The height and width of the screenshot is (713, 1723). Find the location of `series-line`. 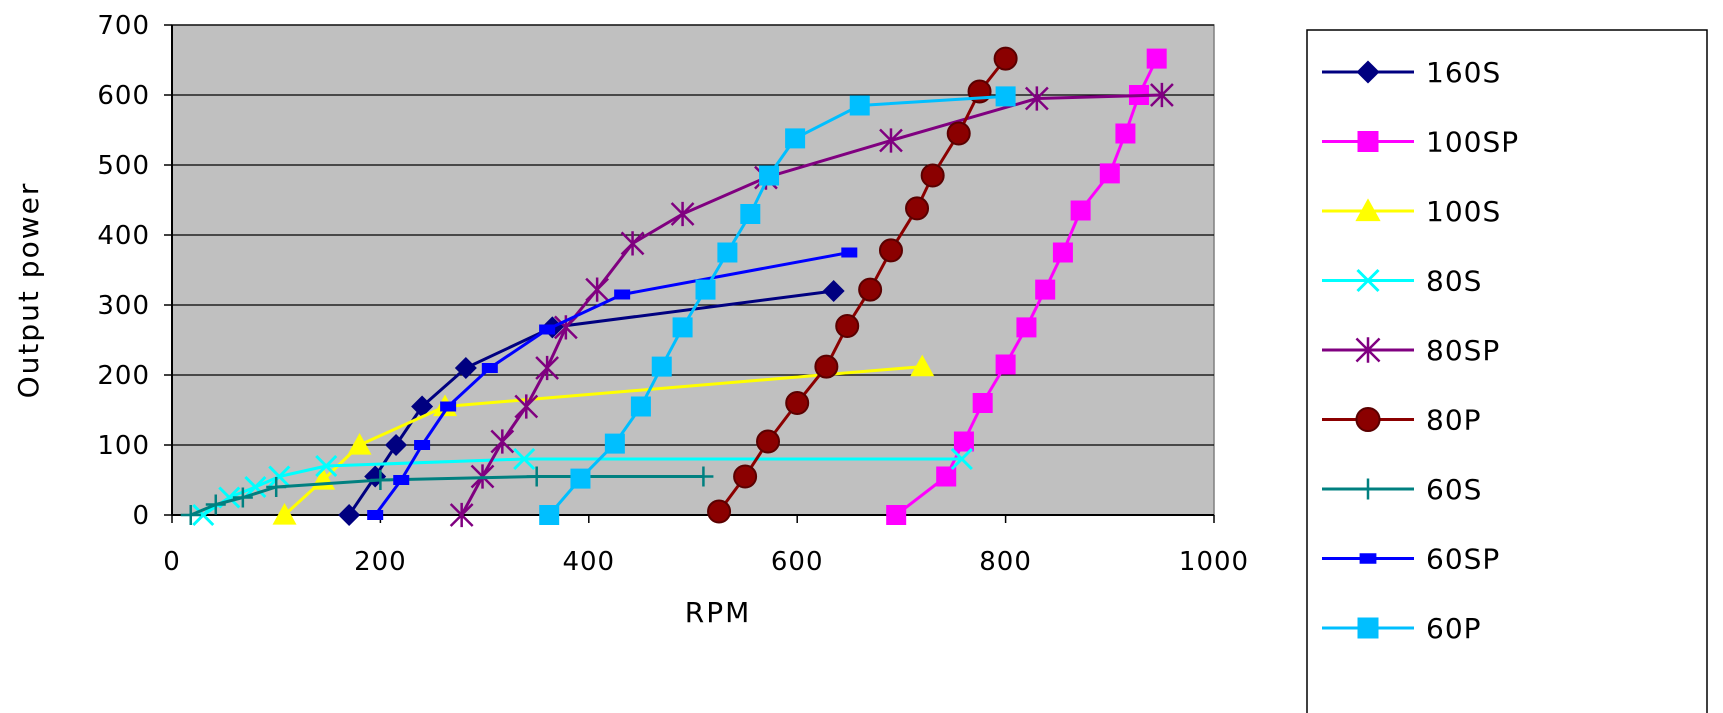

series-line is located at coordinates (611, 383).